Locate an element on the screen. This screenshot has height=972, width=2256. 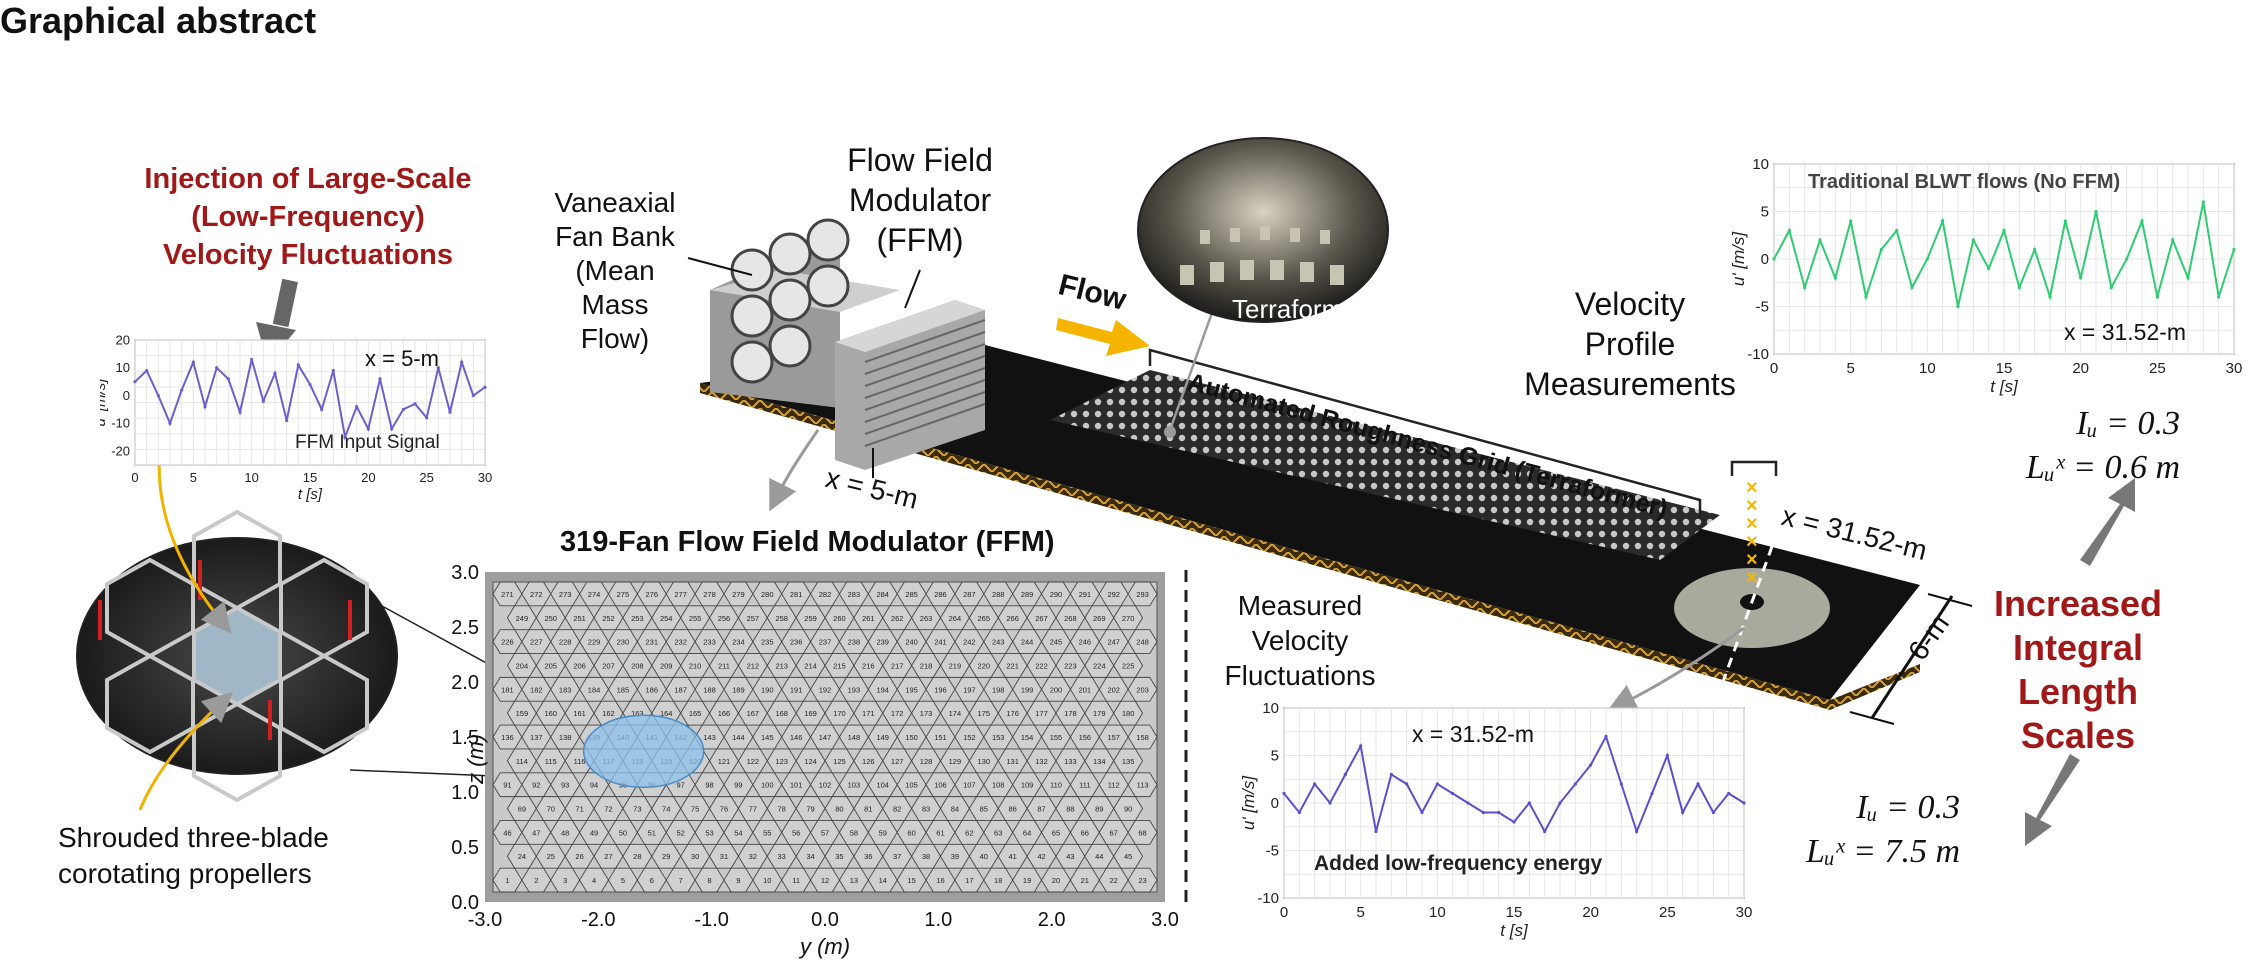
fan-number: 105 is located at coordinates (911, 785).